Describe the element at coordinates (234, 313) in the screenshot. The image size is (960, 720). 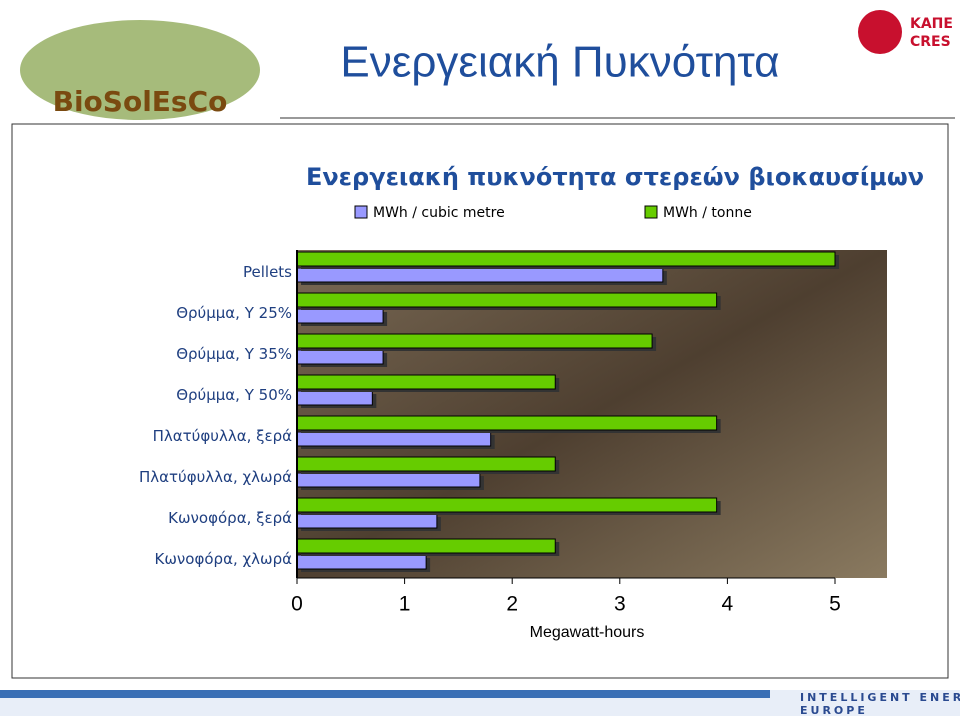
I see `y-tick-label: Θρύμμα, Υ 25%` at that location.